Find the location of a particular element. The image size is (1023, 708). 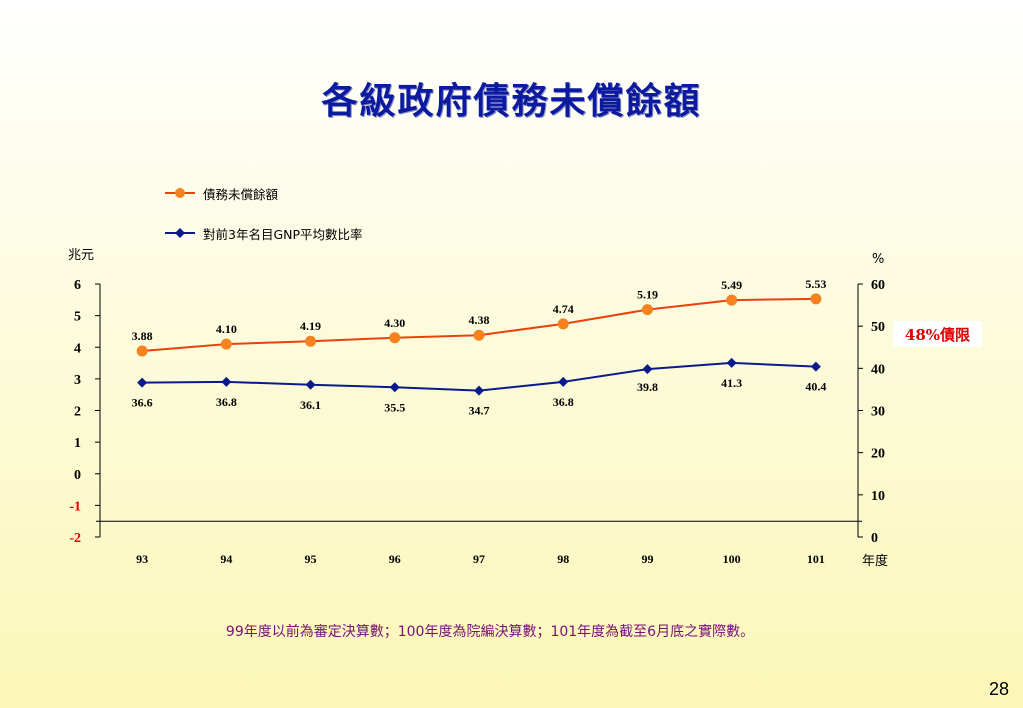

right-axis-tick-label: 20 is located at coordinates (878, 454).